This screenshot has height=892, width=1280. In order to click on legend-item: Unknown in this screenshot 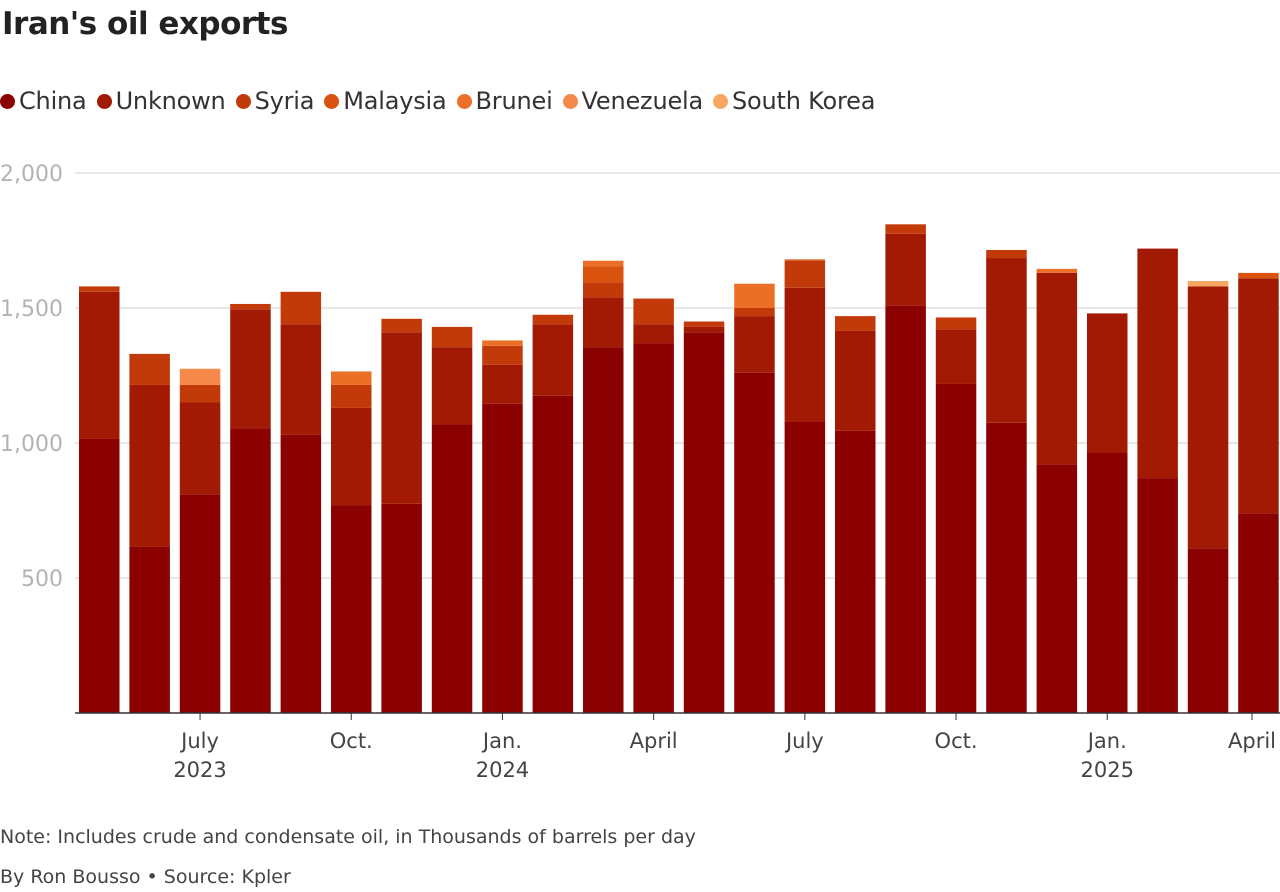, I will do `click(161, 101)`.